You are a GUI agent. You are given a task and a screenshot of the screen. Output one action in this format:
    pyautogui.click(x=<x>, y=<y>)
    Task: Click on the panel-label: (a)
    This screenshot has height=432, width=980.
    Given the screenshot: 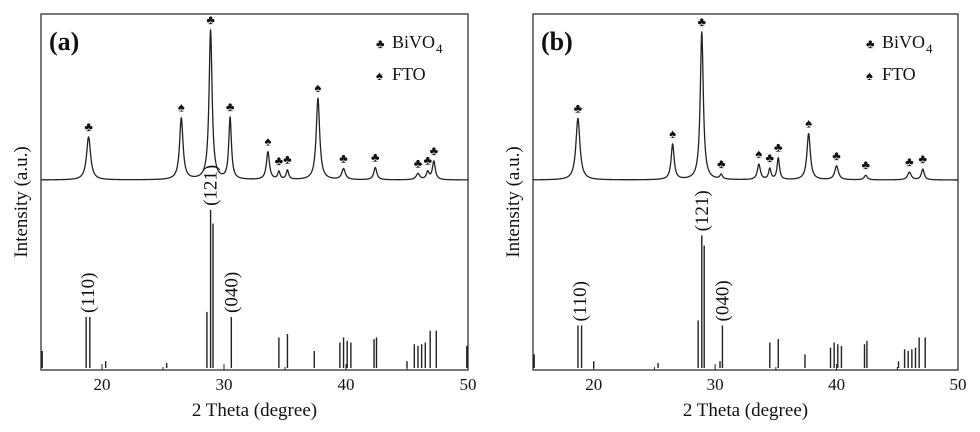 What is the action you would take?
    pyautogui.click(x=64, y=41)
    